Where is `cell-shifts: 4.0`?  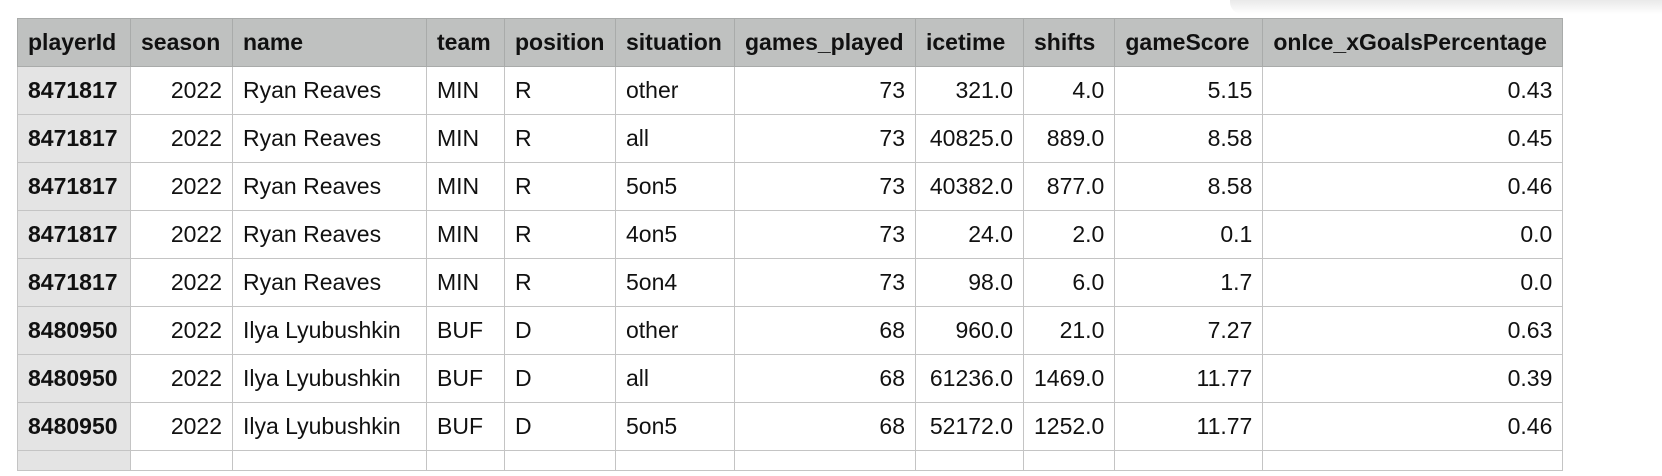
cell-shifts: 4.0 is located at coordinates (1069, 90).